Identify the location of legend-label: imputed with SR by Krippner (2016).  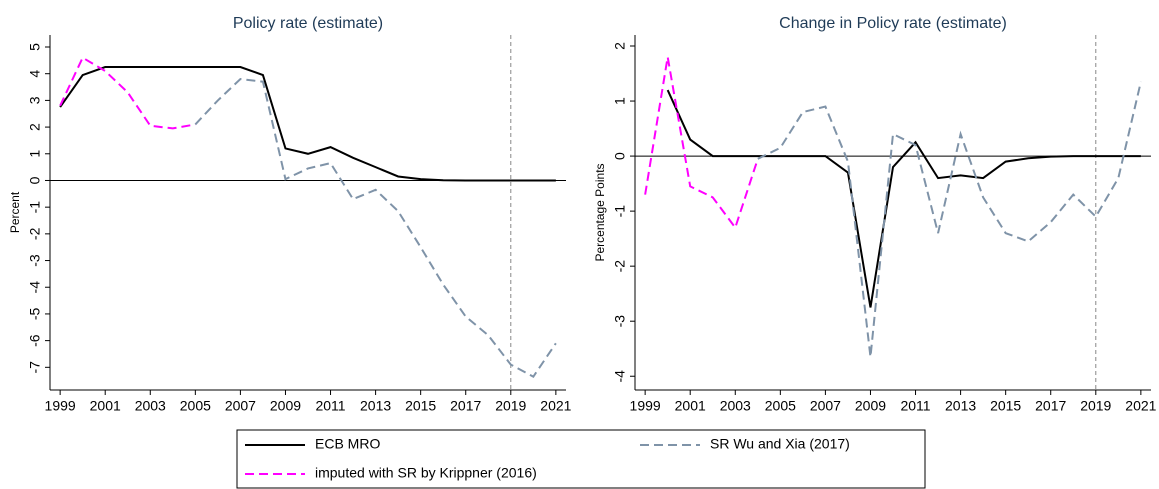
(426, 473).